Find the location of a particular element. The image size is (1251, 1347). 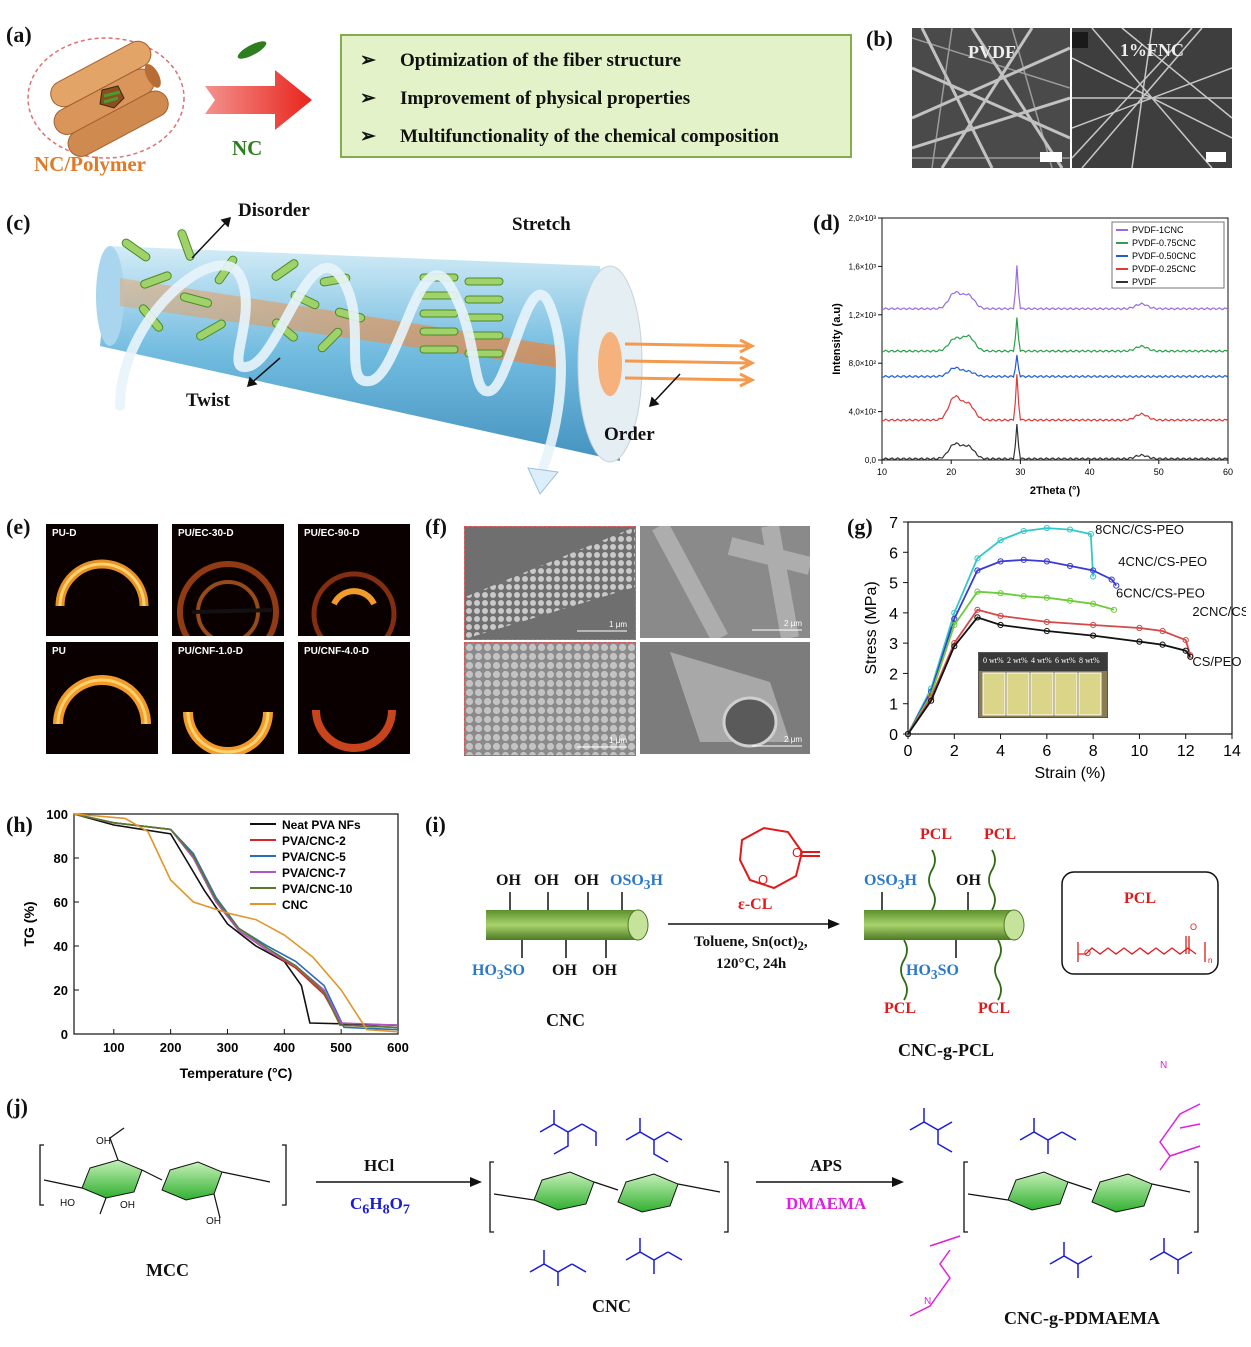

waxs-tile-pu-ec-30-d: PU/EC-30-D is located at coordinates (228, 580).